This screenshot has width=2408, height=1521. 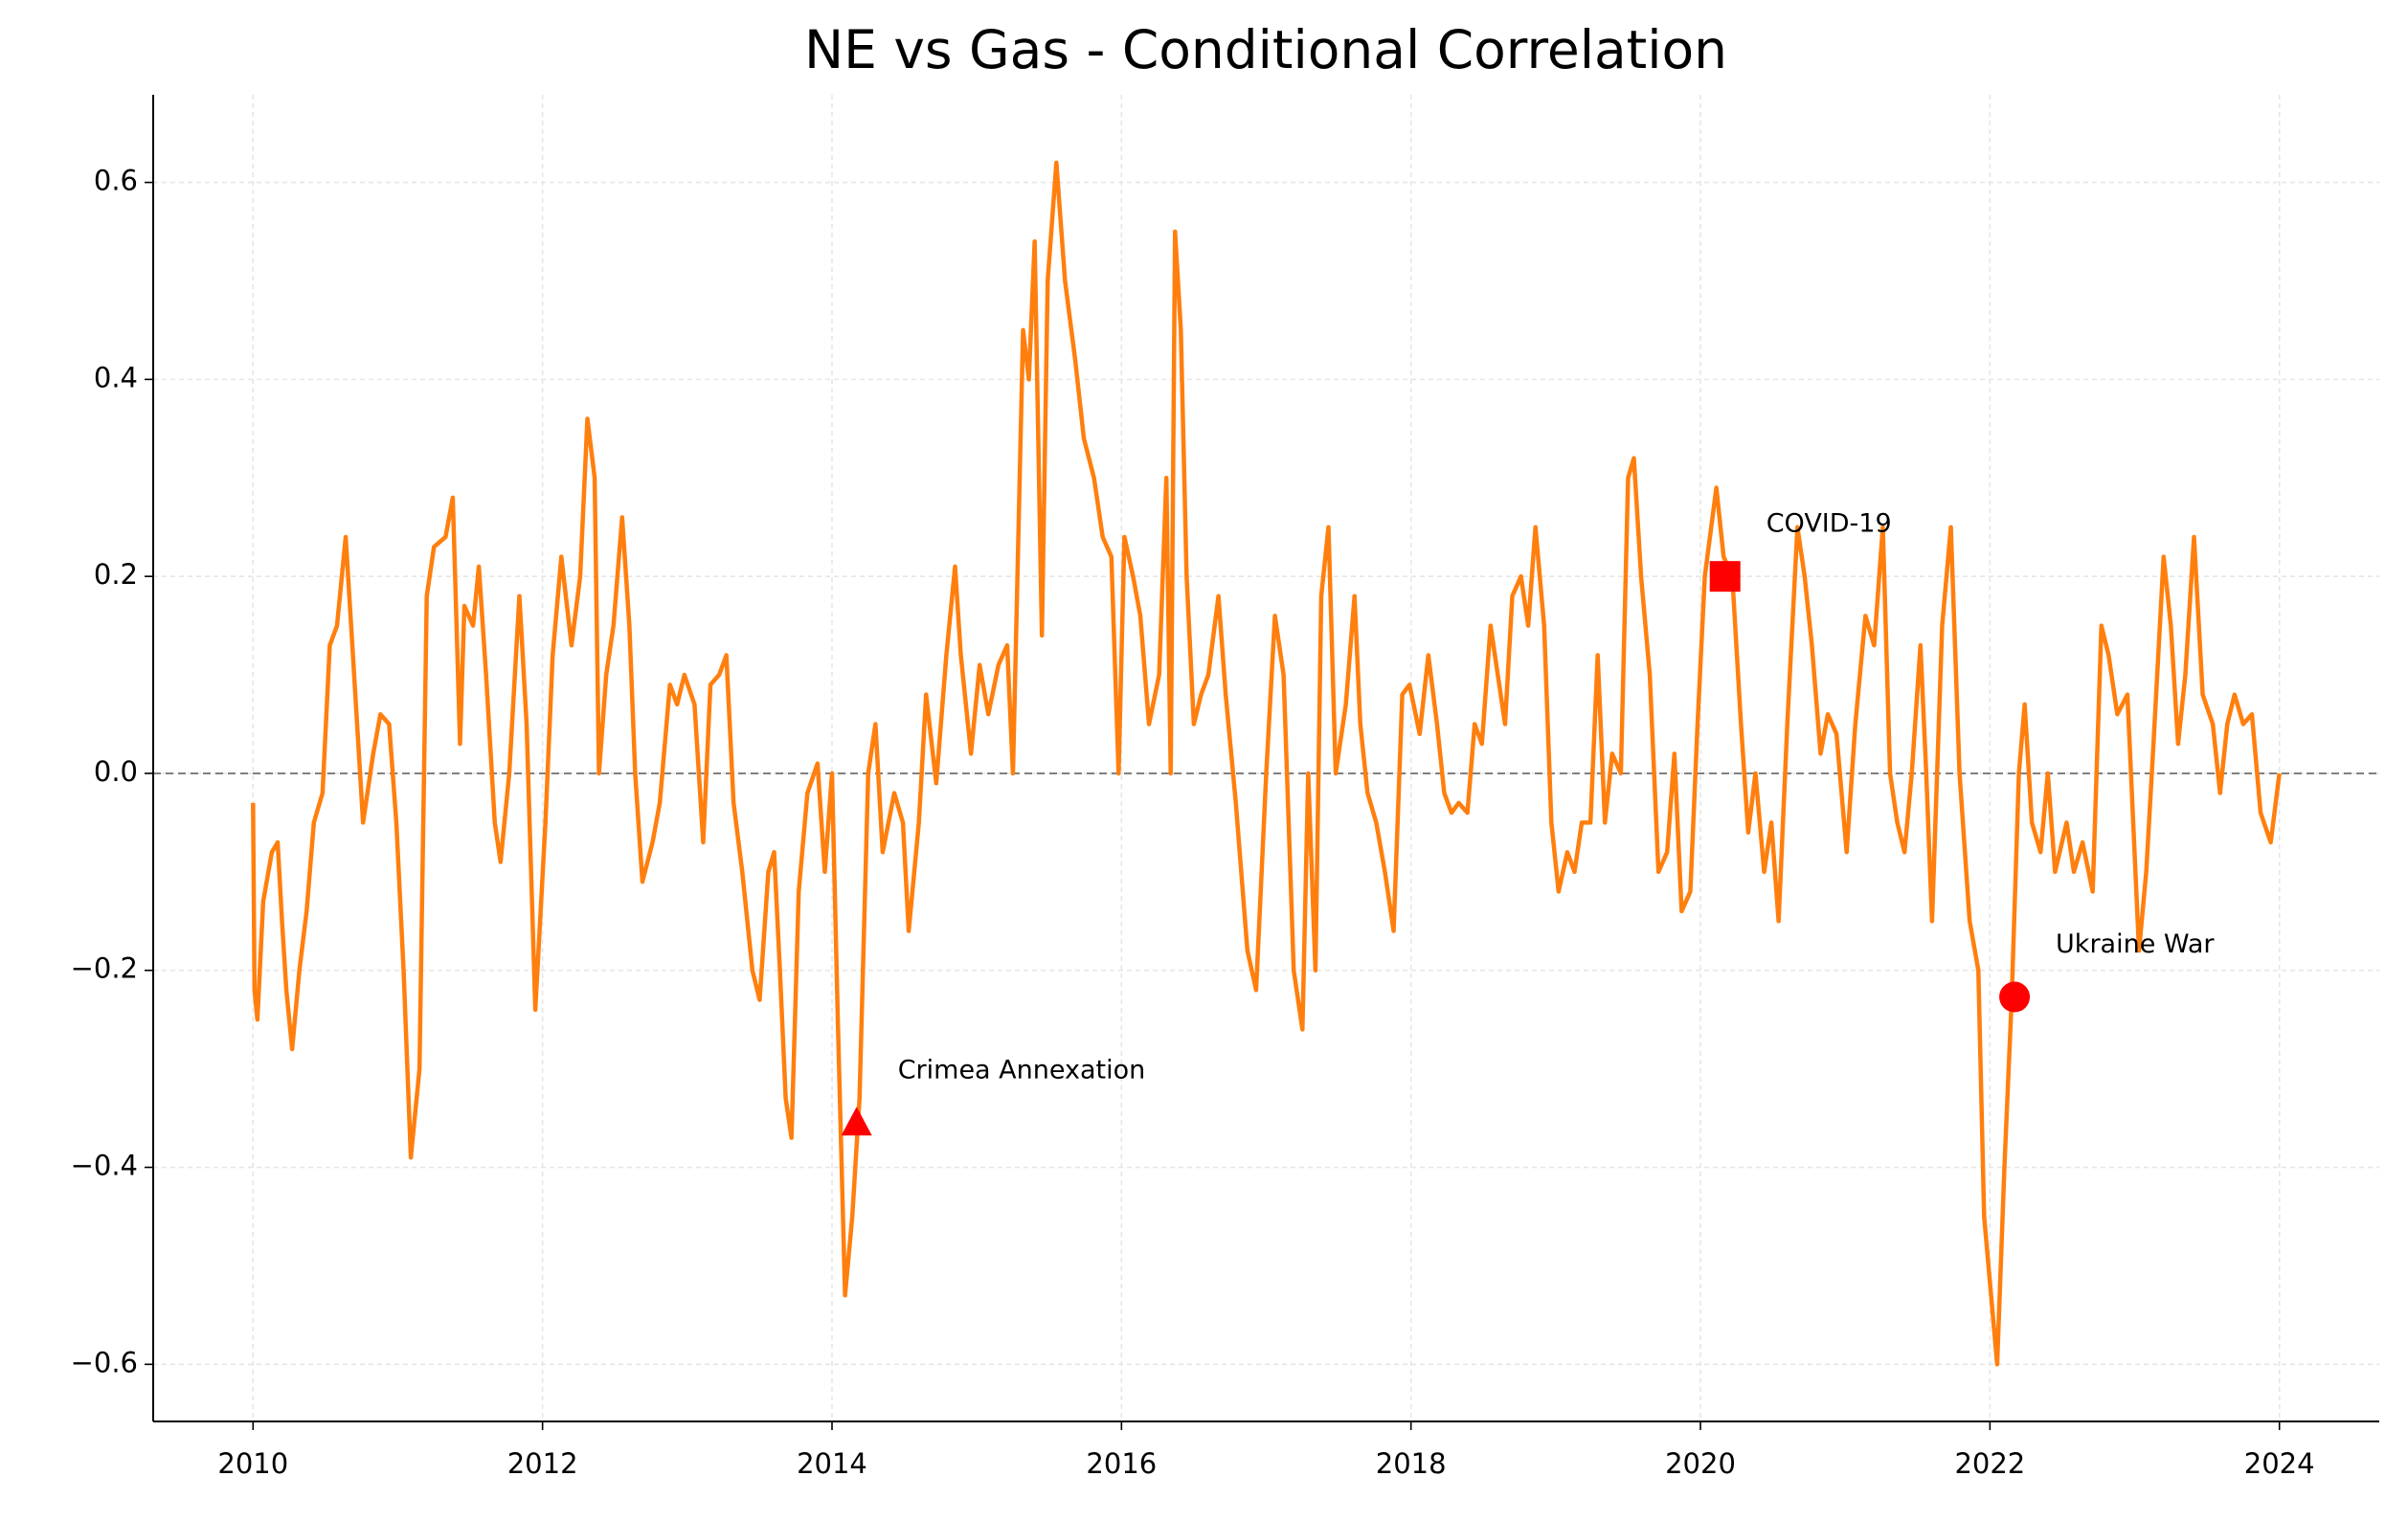 What do you see at coordinates (253, 1464) in the screenshot?
I see `x-tick-label: 2010` at bounding box center [253, 1464].